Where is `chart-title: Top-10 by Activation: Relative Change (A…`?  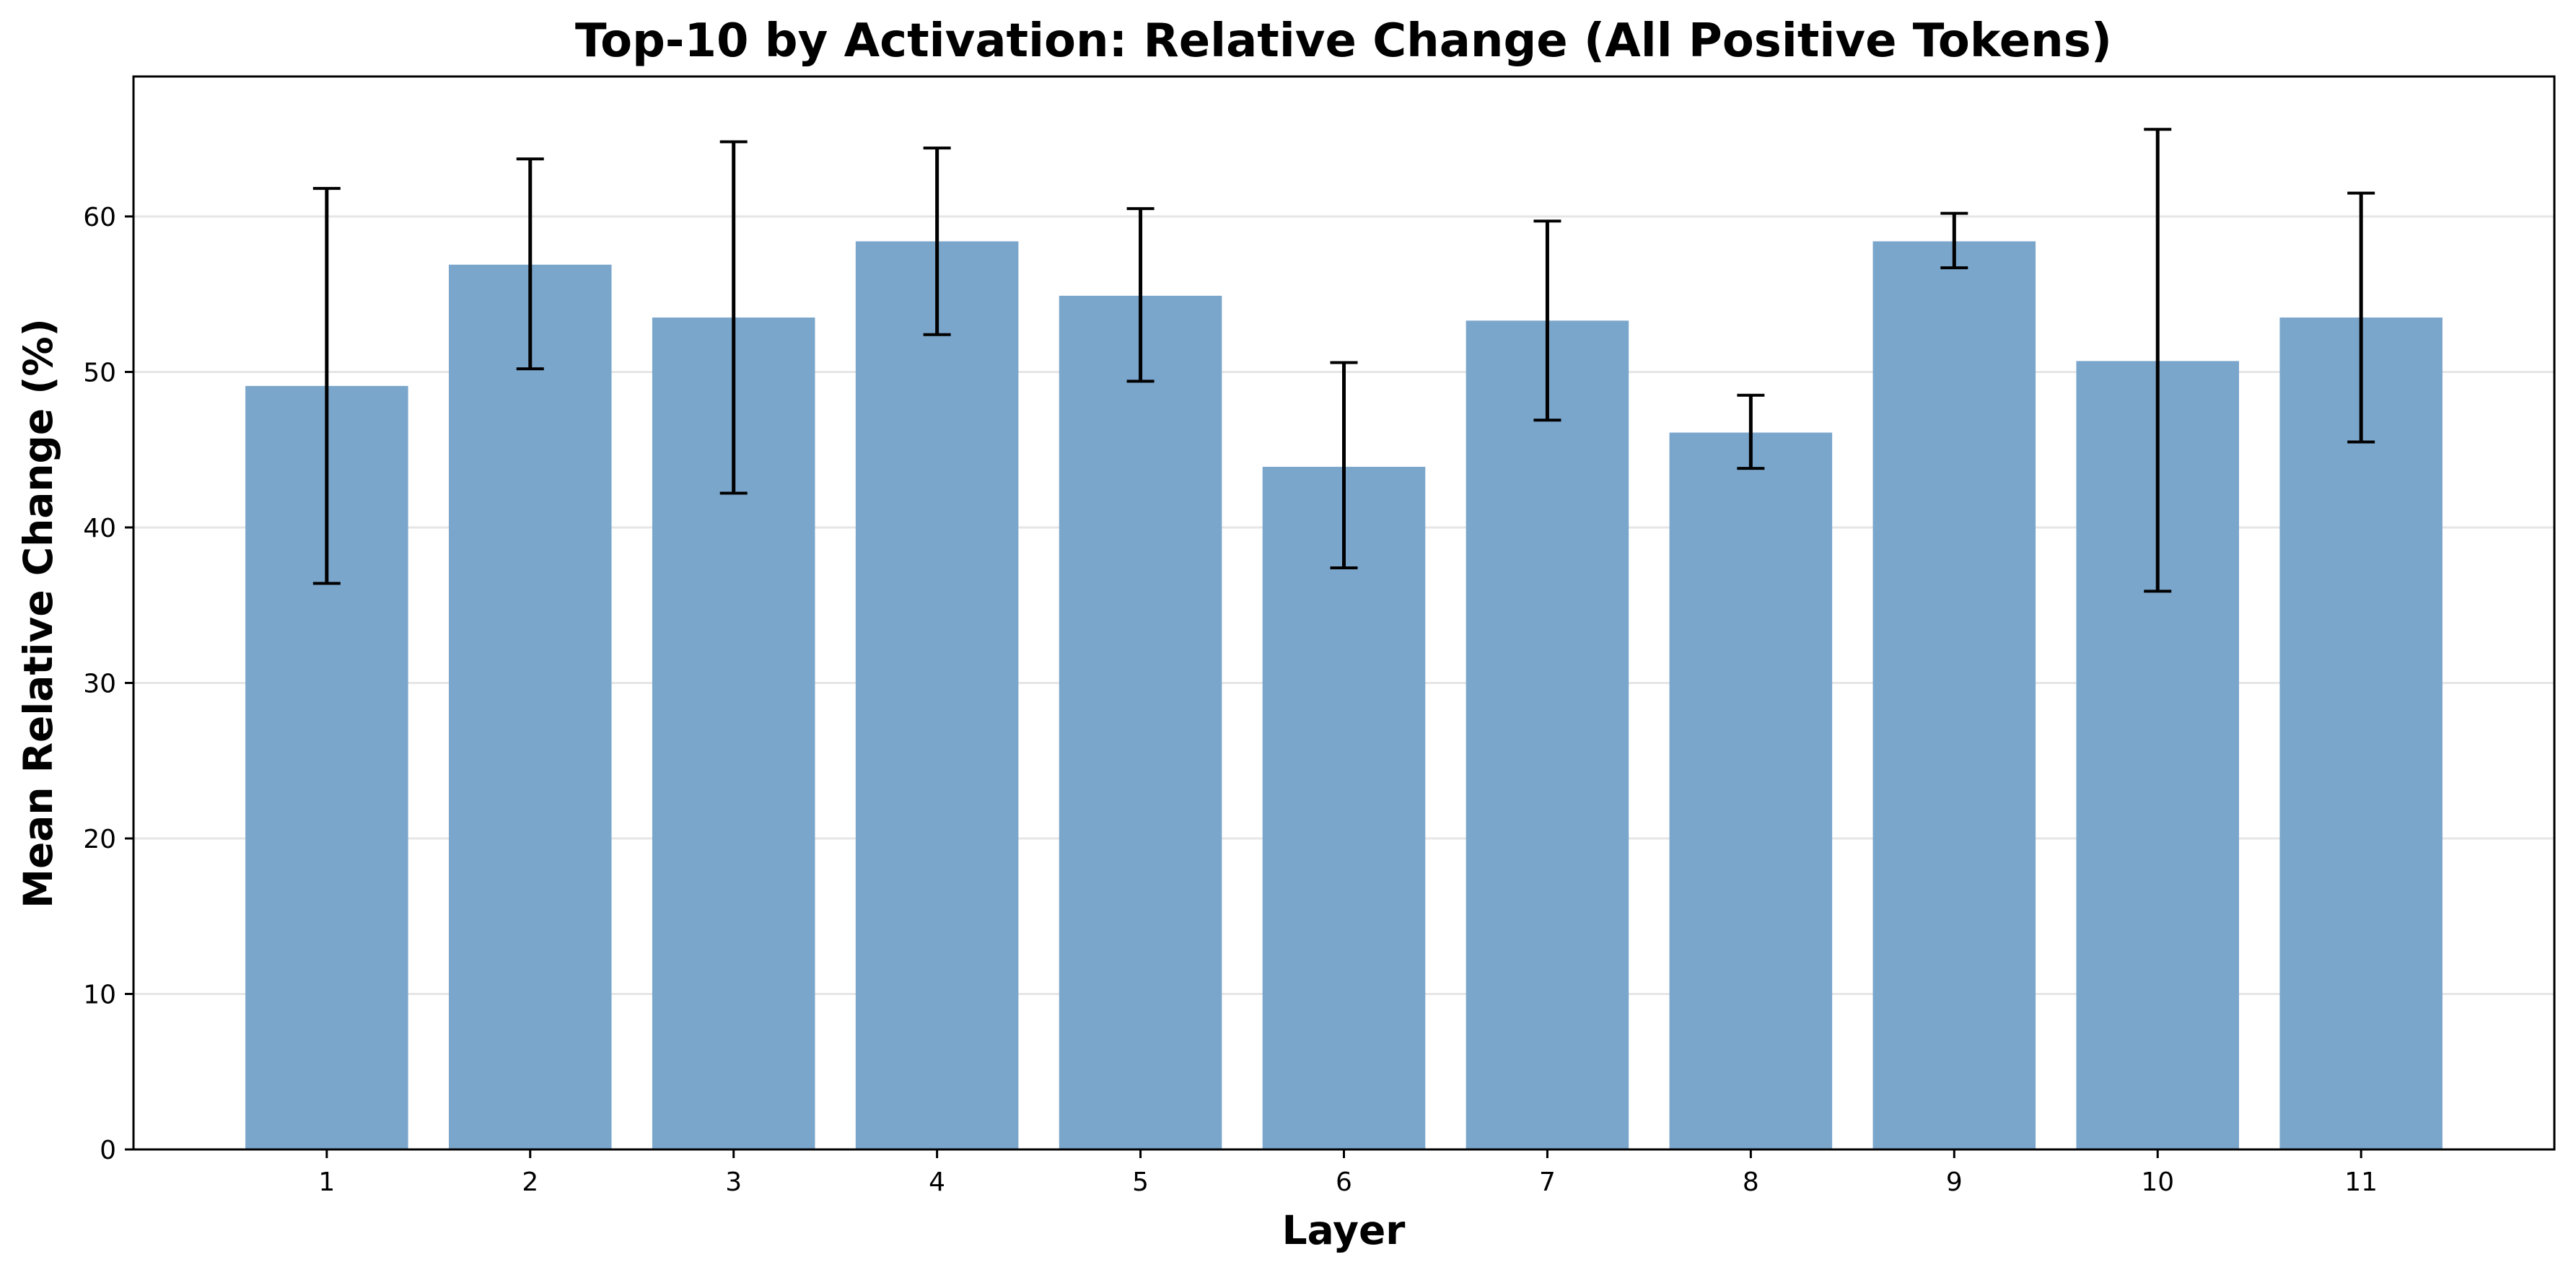
chart-title: Top-10 by Activation: Relative Change (A… is located at coordinates (1343, 41).